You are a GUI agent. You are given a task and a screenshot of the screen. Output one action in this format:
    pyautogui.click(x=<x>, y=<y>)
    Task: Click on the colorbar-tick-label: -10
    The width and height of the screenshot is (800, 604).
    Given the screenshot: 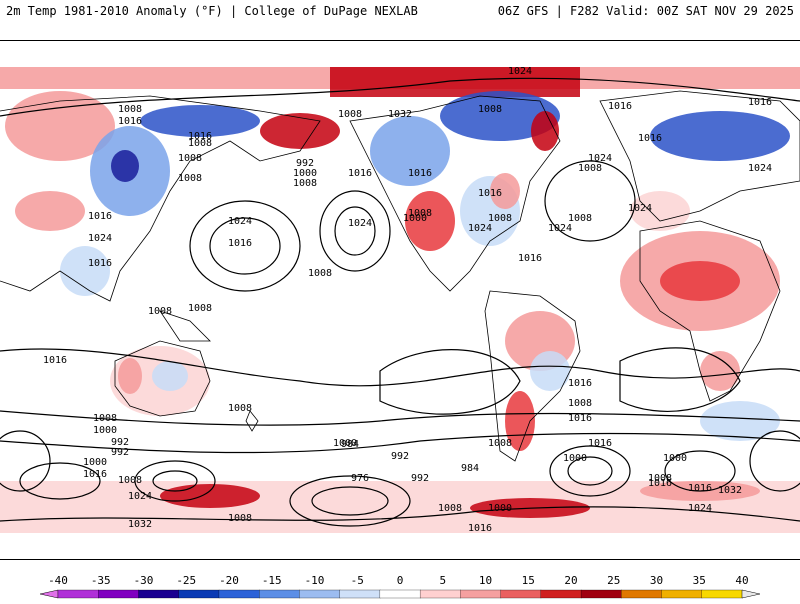 What is the action you would take?
    pyautogui.click(x=315, y=580)
    